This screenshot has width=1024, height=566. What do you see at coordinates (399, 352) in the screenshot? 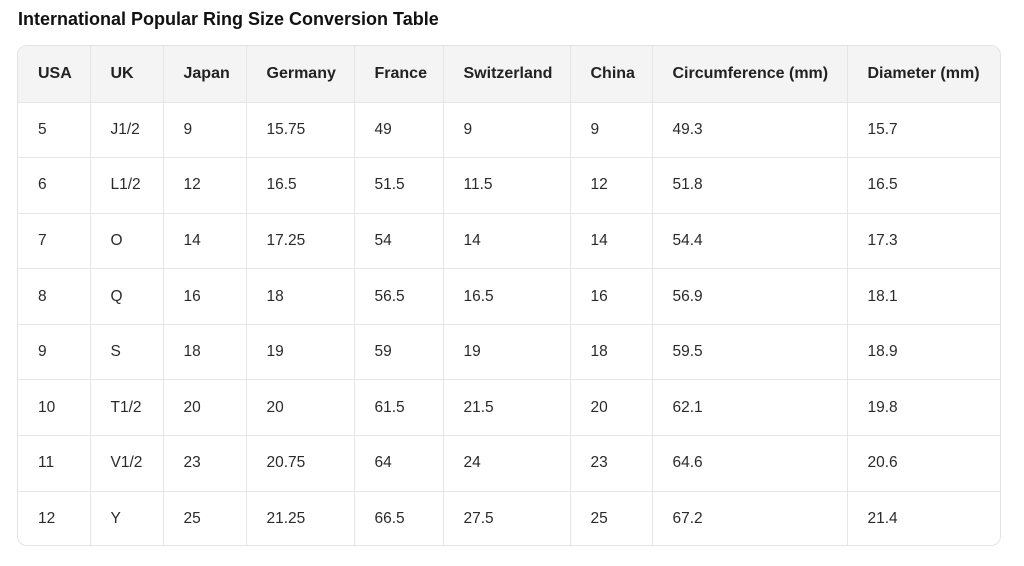
I see `table-cell-france: 59` at bounding box center [399, 352].